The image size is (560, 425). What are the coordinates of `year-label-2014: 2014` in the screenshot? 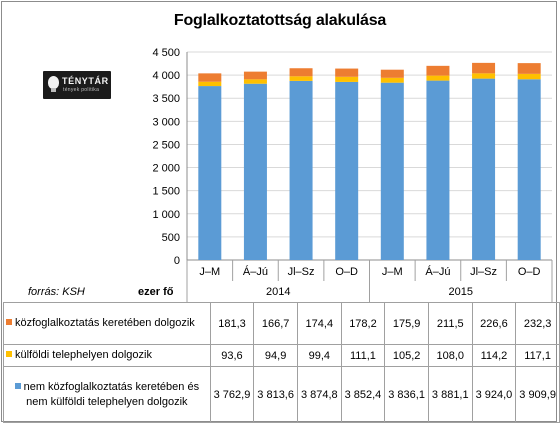 It's located at (278, 292).